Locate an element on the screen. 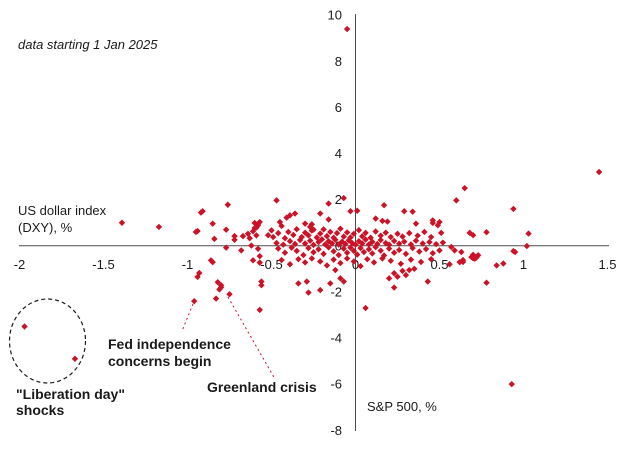 This screenshot has width=623, height=451. y-tick-label: 10 is located at coordinates (335, 15).